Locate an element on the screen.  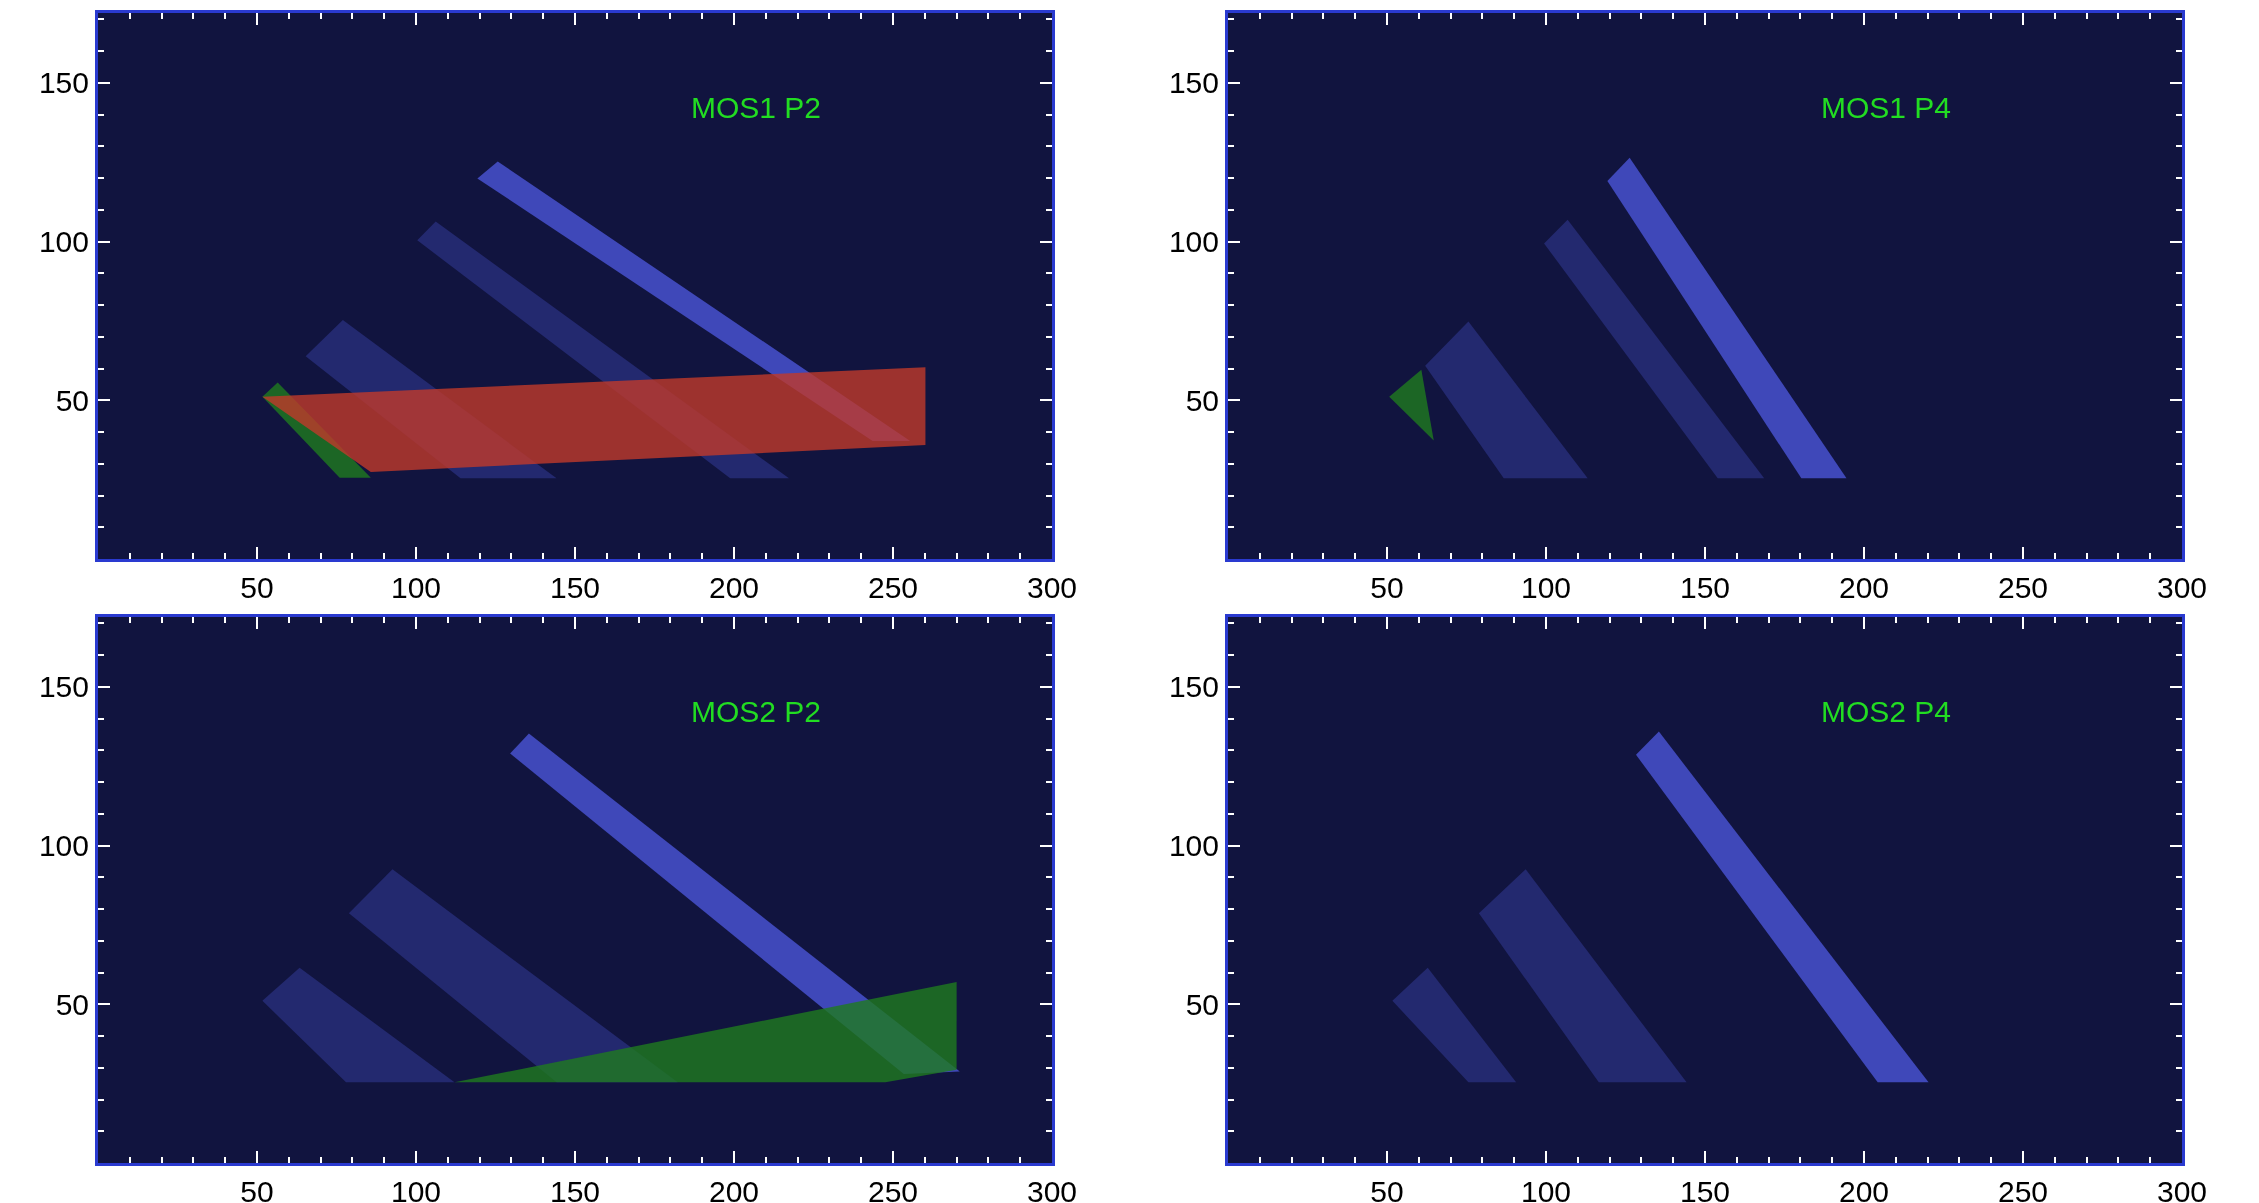
annotation: MOS2 P4 is located at coordinates (1886, 711).